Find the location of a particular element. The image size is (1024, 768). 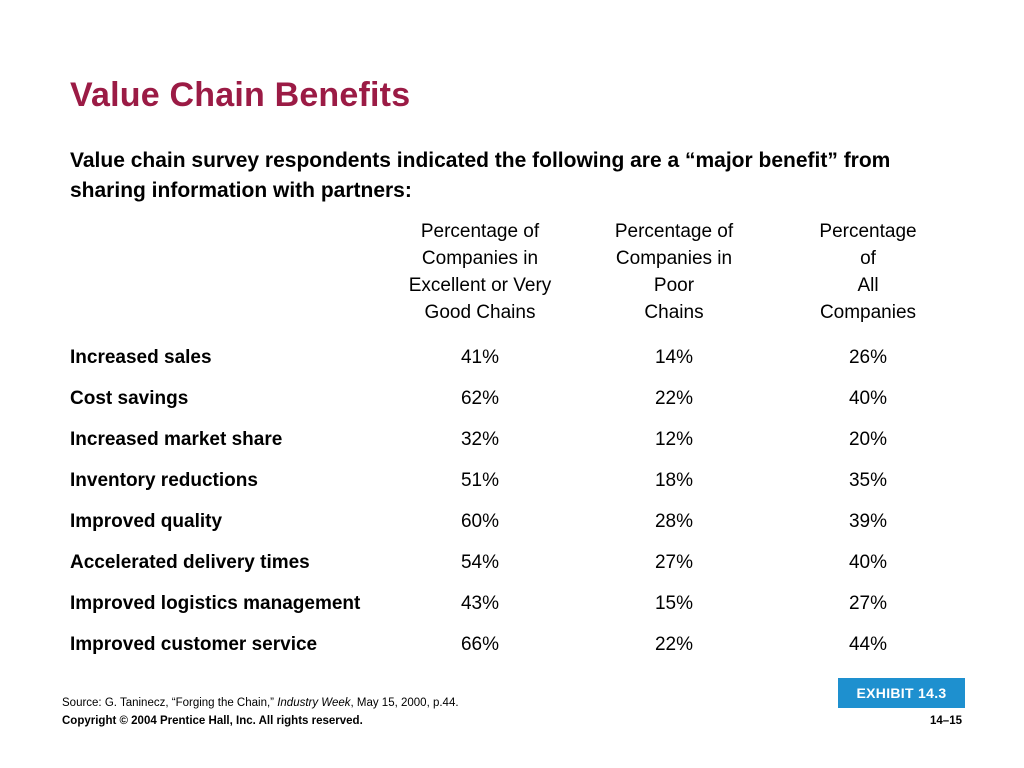

header-line: Poor is located at coordinates (674, 285).